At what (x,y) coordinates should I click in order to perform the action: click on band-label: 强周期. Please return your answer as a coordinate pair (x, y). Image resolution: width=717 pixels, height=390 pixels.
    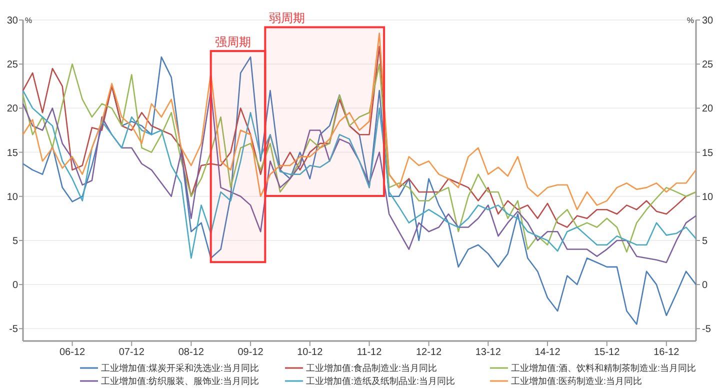
    Looking at the image, I should click on (232, 42).